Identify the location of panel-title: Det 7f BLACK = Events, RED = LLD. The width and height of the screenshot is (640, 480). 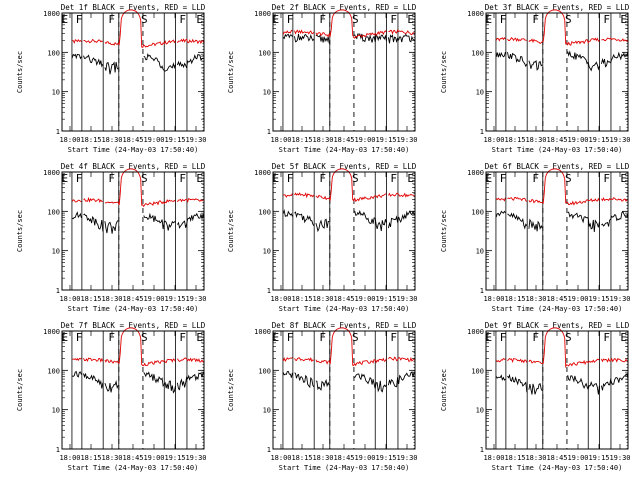
(133, 325).